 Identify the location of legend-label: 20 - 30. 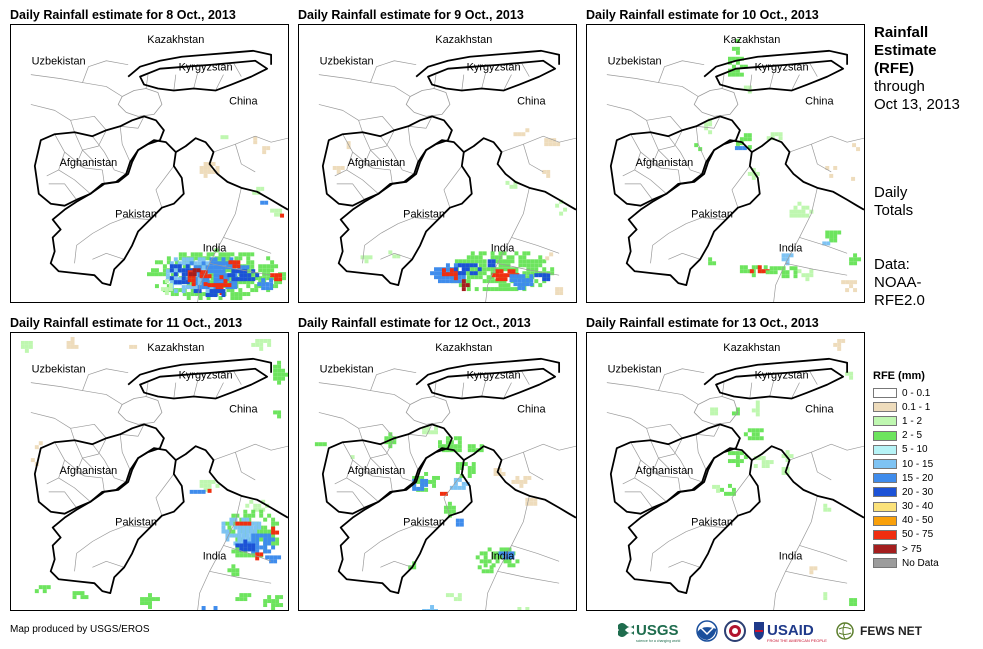
(918, 492).